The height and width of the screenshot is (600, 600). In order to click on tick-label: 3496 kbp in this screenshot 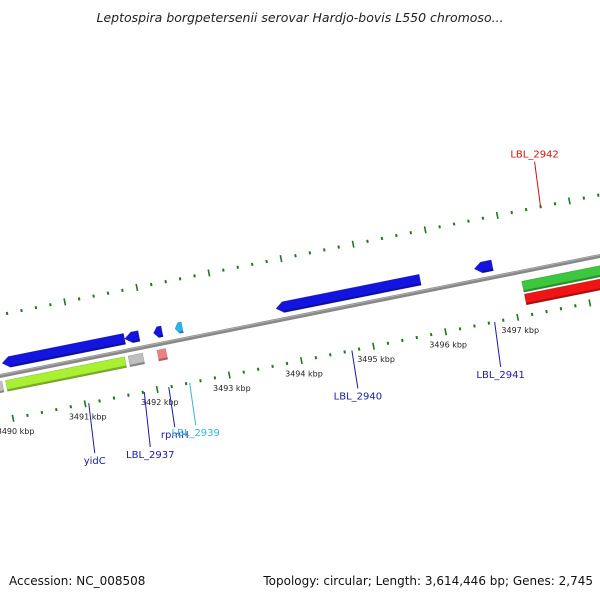, I will do `click(448, 344)`.